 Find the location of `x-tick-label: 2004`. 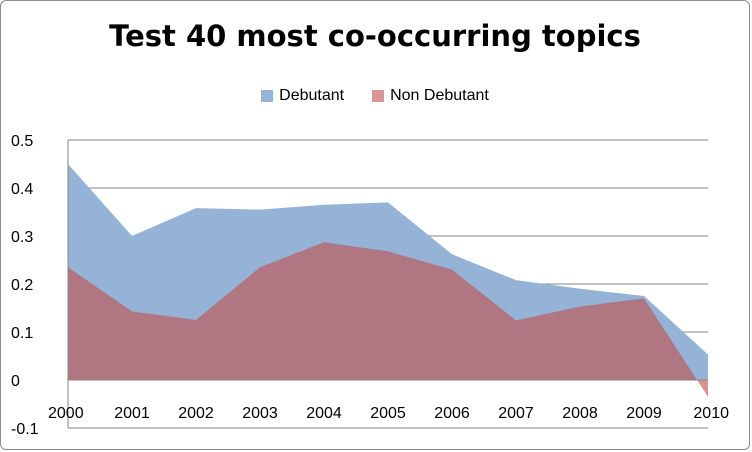

x-tick-label: 2004 is located at coordinates (324, 413).